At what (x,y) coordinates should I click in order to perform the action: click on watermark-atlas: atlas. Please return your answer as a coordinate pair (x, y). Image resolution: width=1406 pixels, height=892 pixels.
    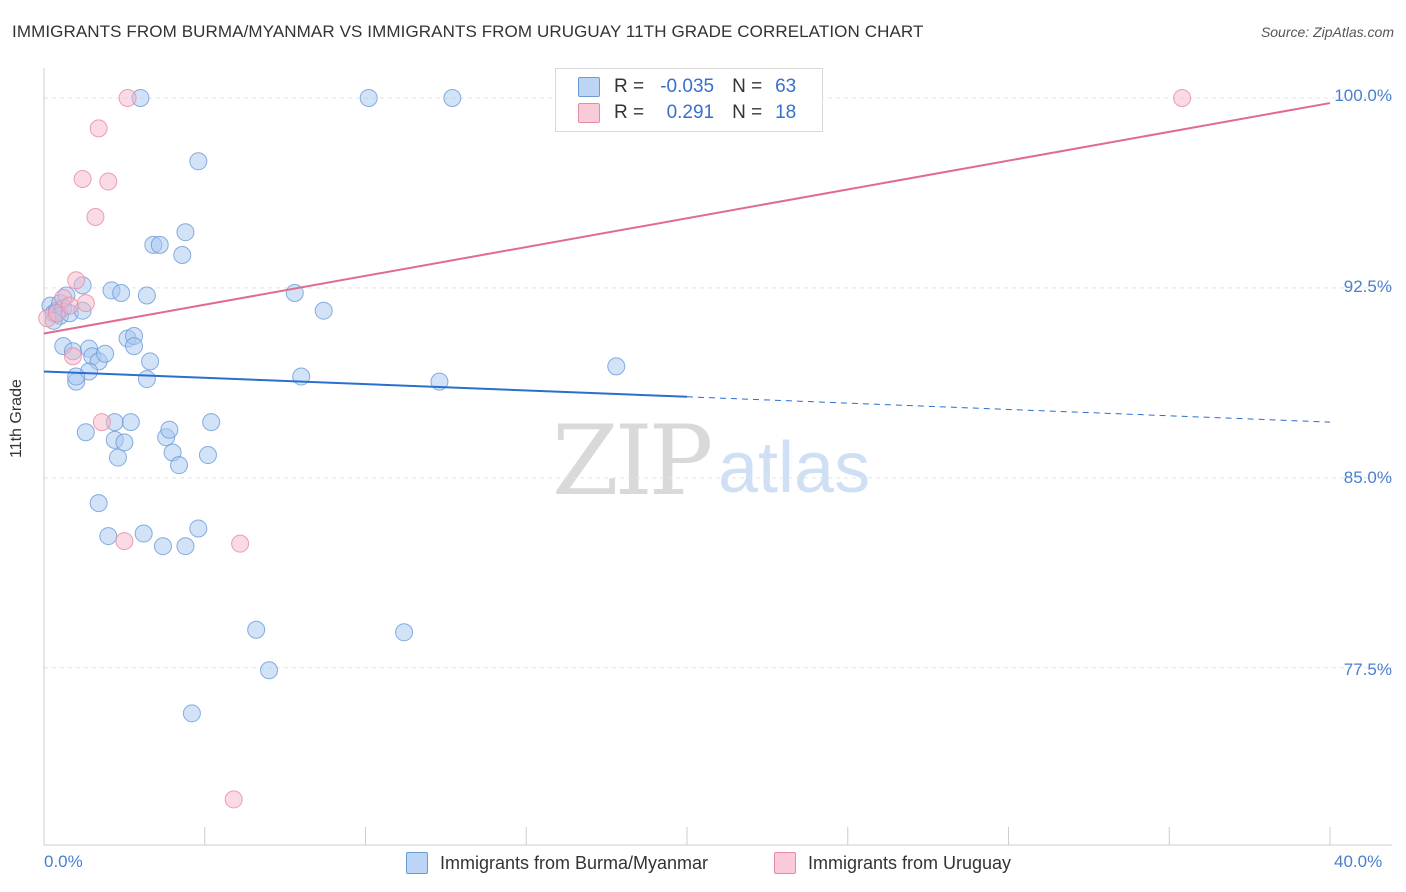
    Looking at the image, I should click on (794, 468).